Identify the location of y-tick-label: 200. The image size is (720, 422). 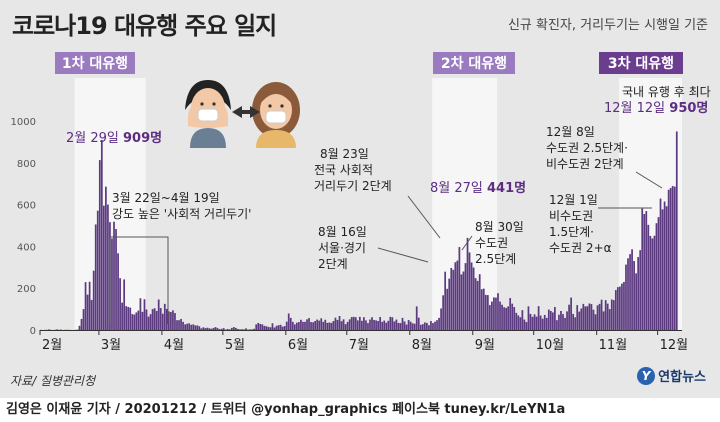
(26, 289).